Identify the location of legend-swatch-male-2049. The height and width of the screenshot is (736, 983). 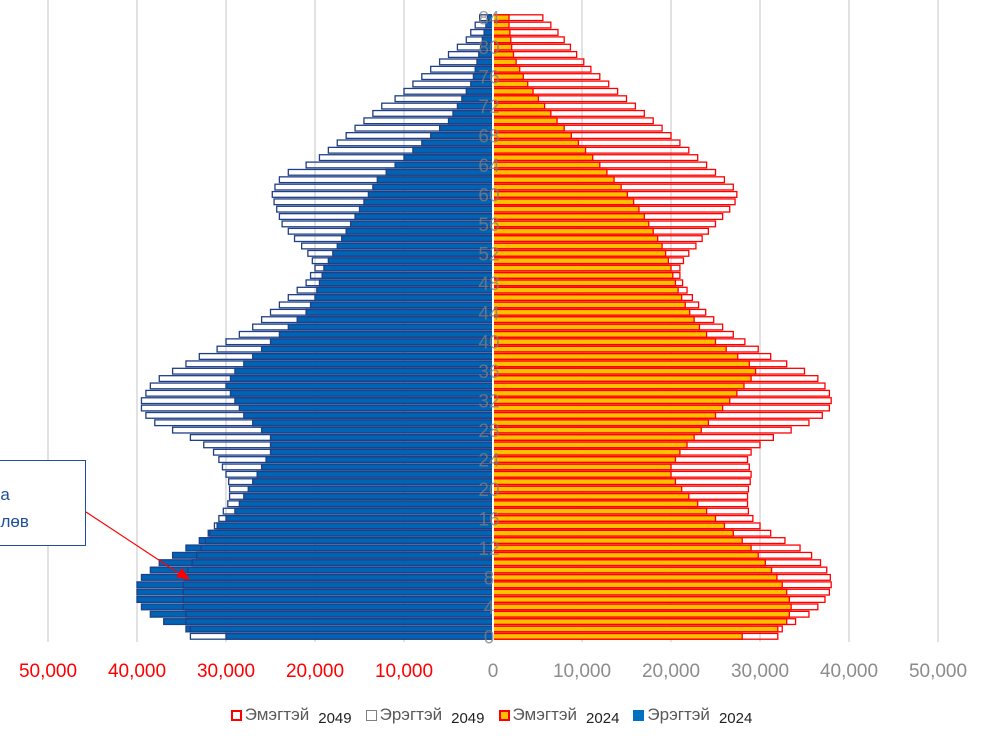
(371, 715).